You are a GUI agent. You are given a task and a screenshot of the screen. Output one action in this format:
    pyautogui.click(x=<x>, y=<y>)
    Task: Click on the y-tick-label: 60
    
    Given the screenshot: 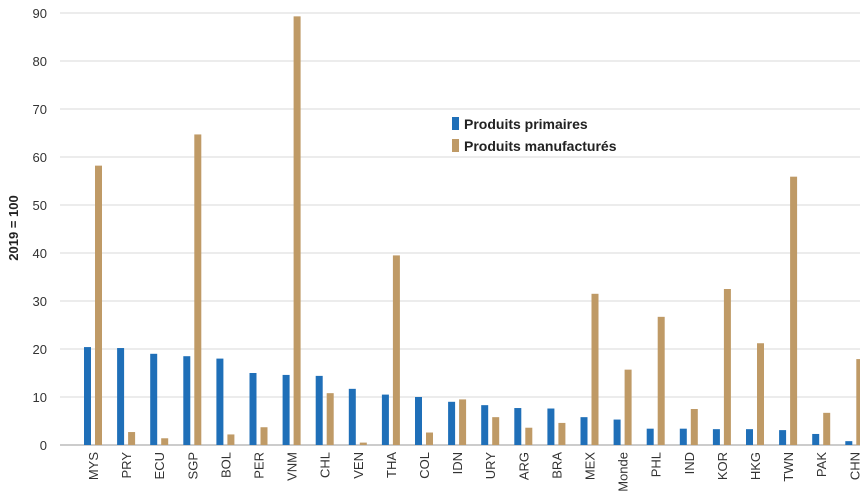 What is the action you would take?
    pyautogui.click(x=40, y=157)
    